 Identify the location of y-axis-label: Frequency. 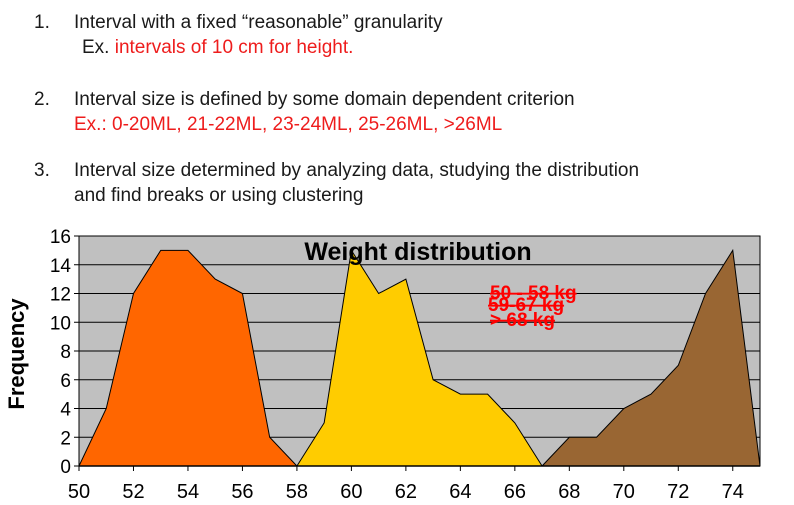
(16, 354).